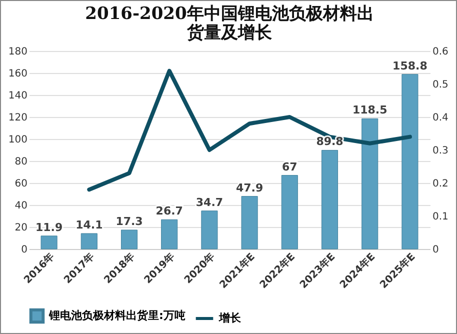 The image size is (457, 334). Describe the element at coordinates (18, 74) in the screenshot. I see `y-tick-label: 160` at that location.